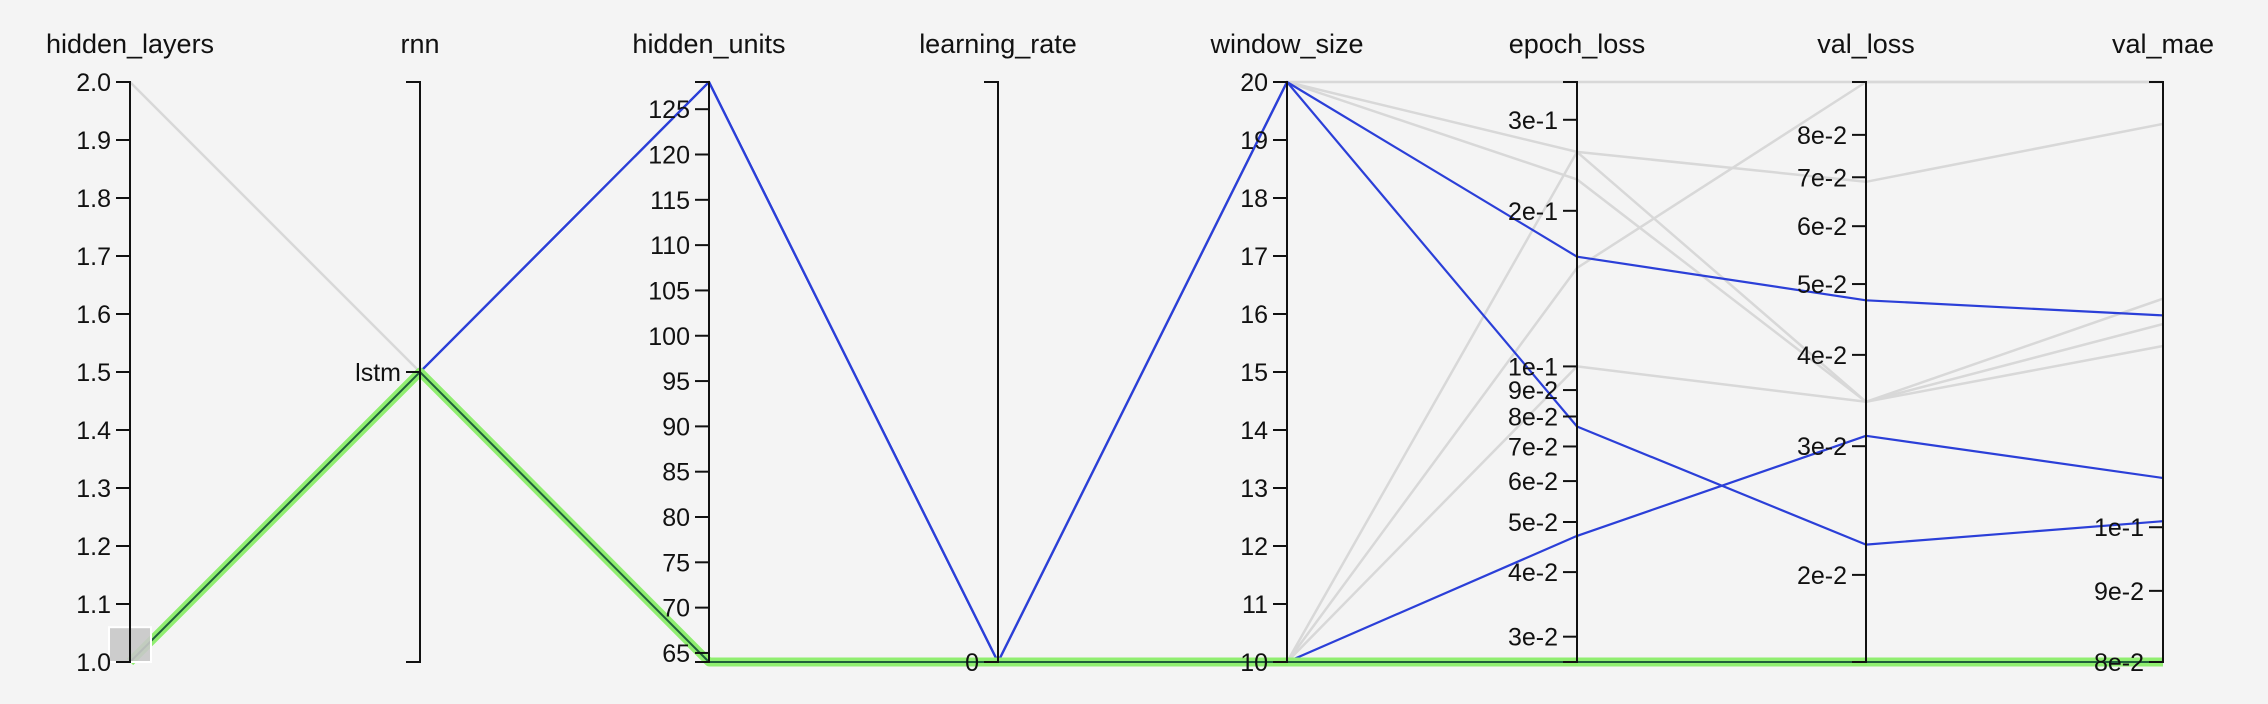 The image size is (2268, 704). What do you see at coordinates (93, 257) in the screenshot?
I see `tick-label-hidden_layers-7: 1.7` at bounding box center [93, 257].